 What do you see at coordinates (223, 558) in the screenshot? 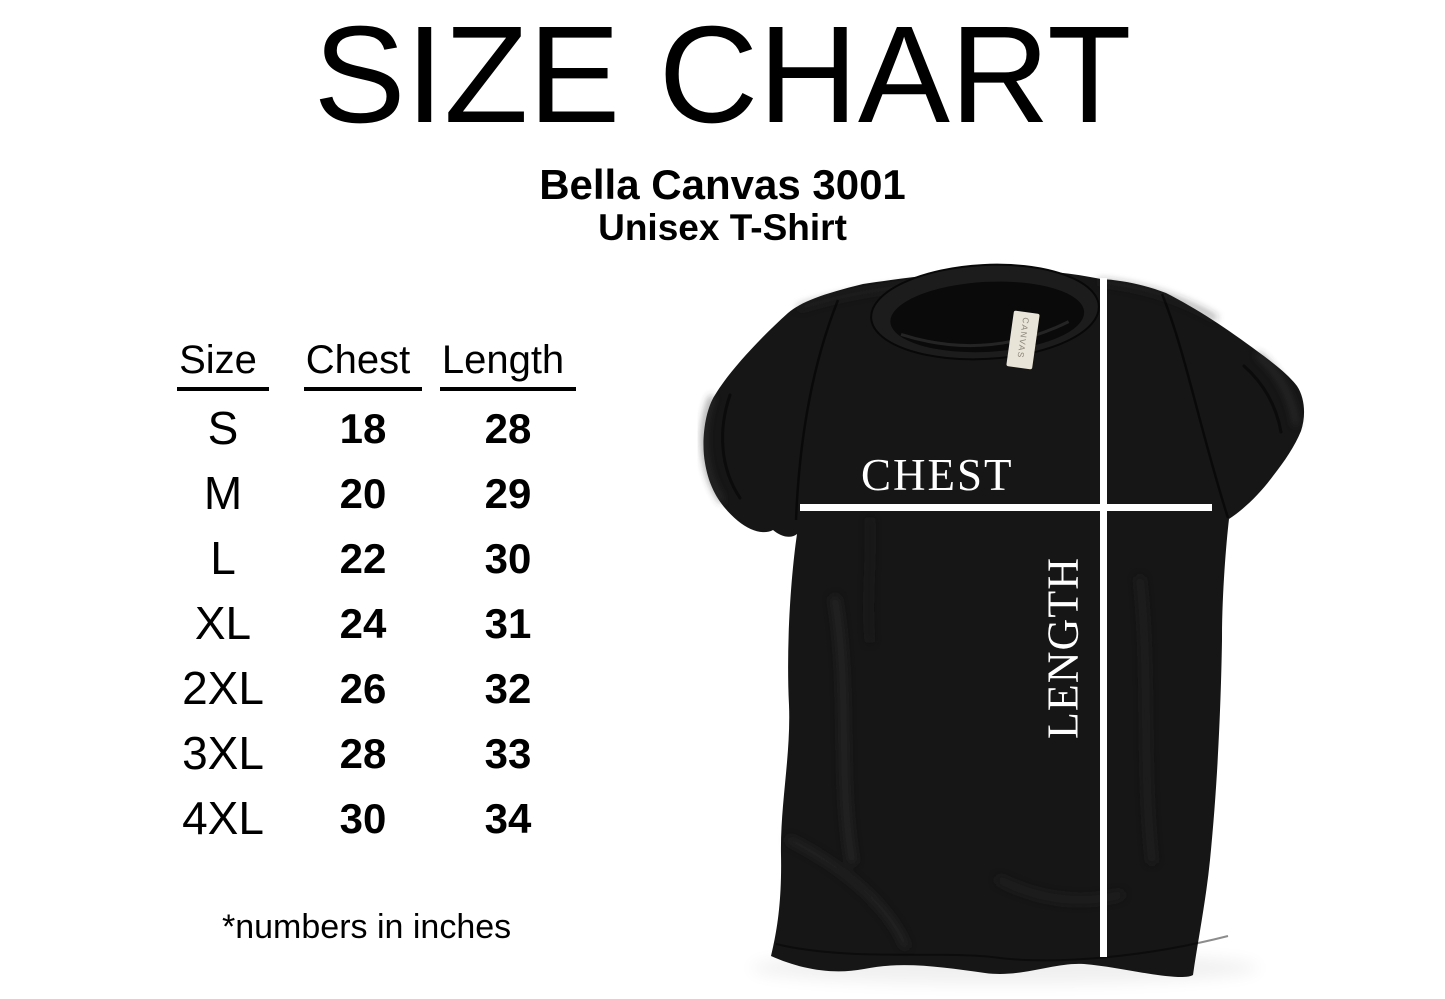
I see `size-cell: L` at bounding box center [223, 558].